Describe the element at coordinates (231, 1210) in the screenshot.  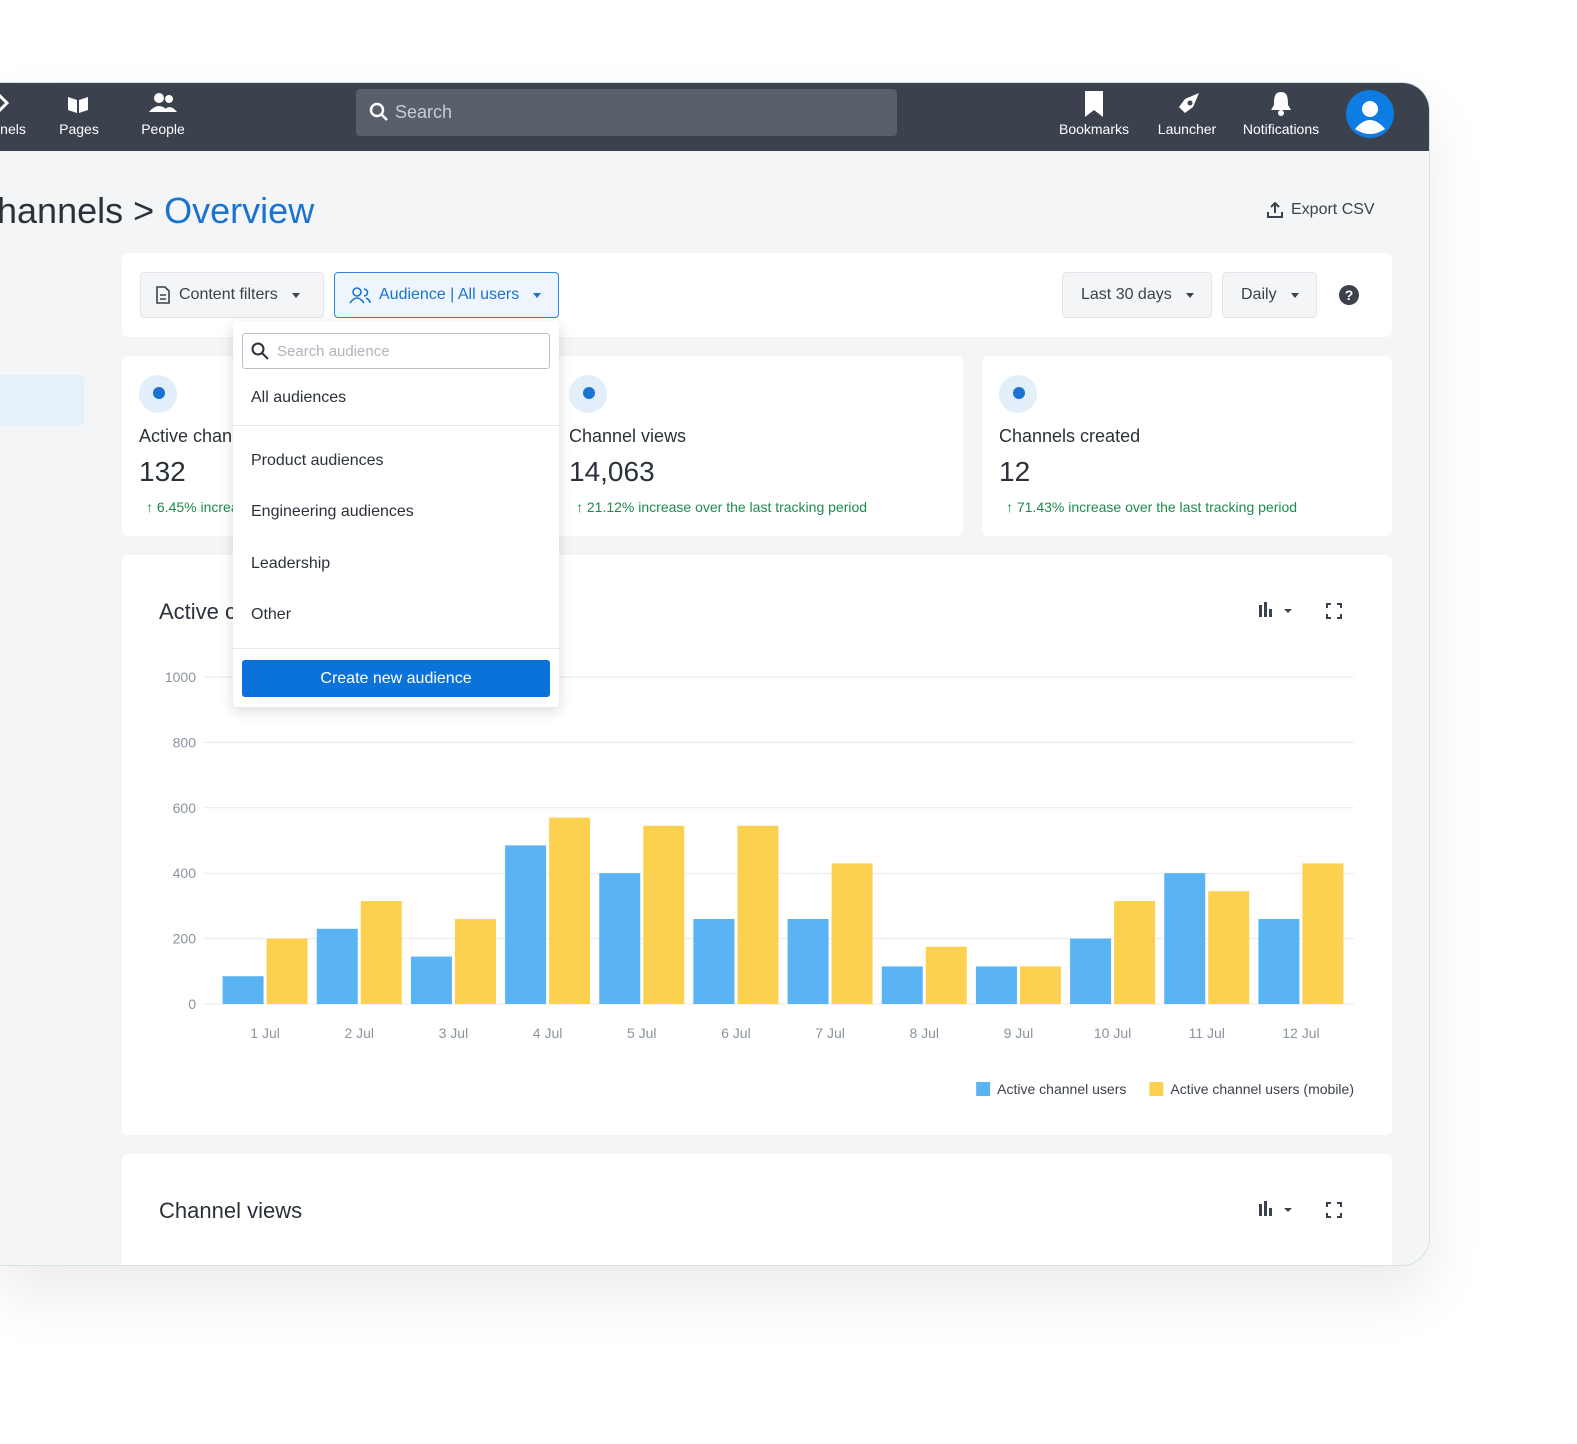
I see `chart-title: Channel views` at that location.